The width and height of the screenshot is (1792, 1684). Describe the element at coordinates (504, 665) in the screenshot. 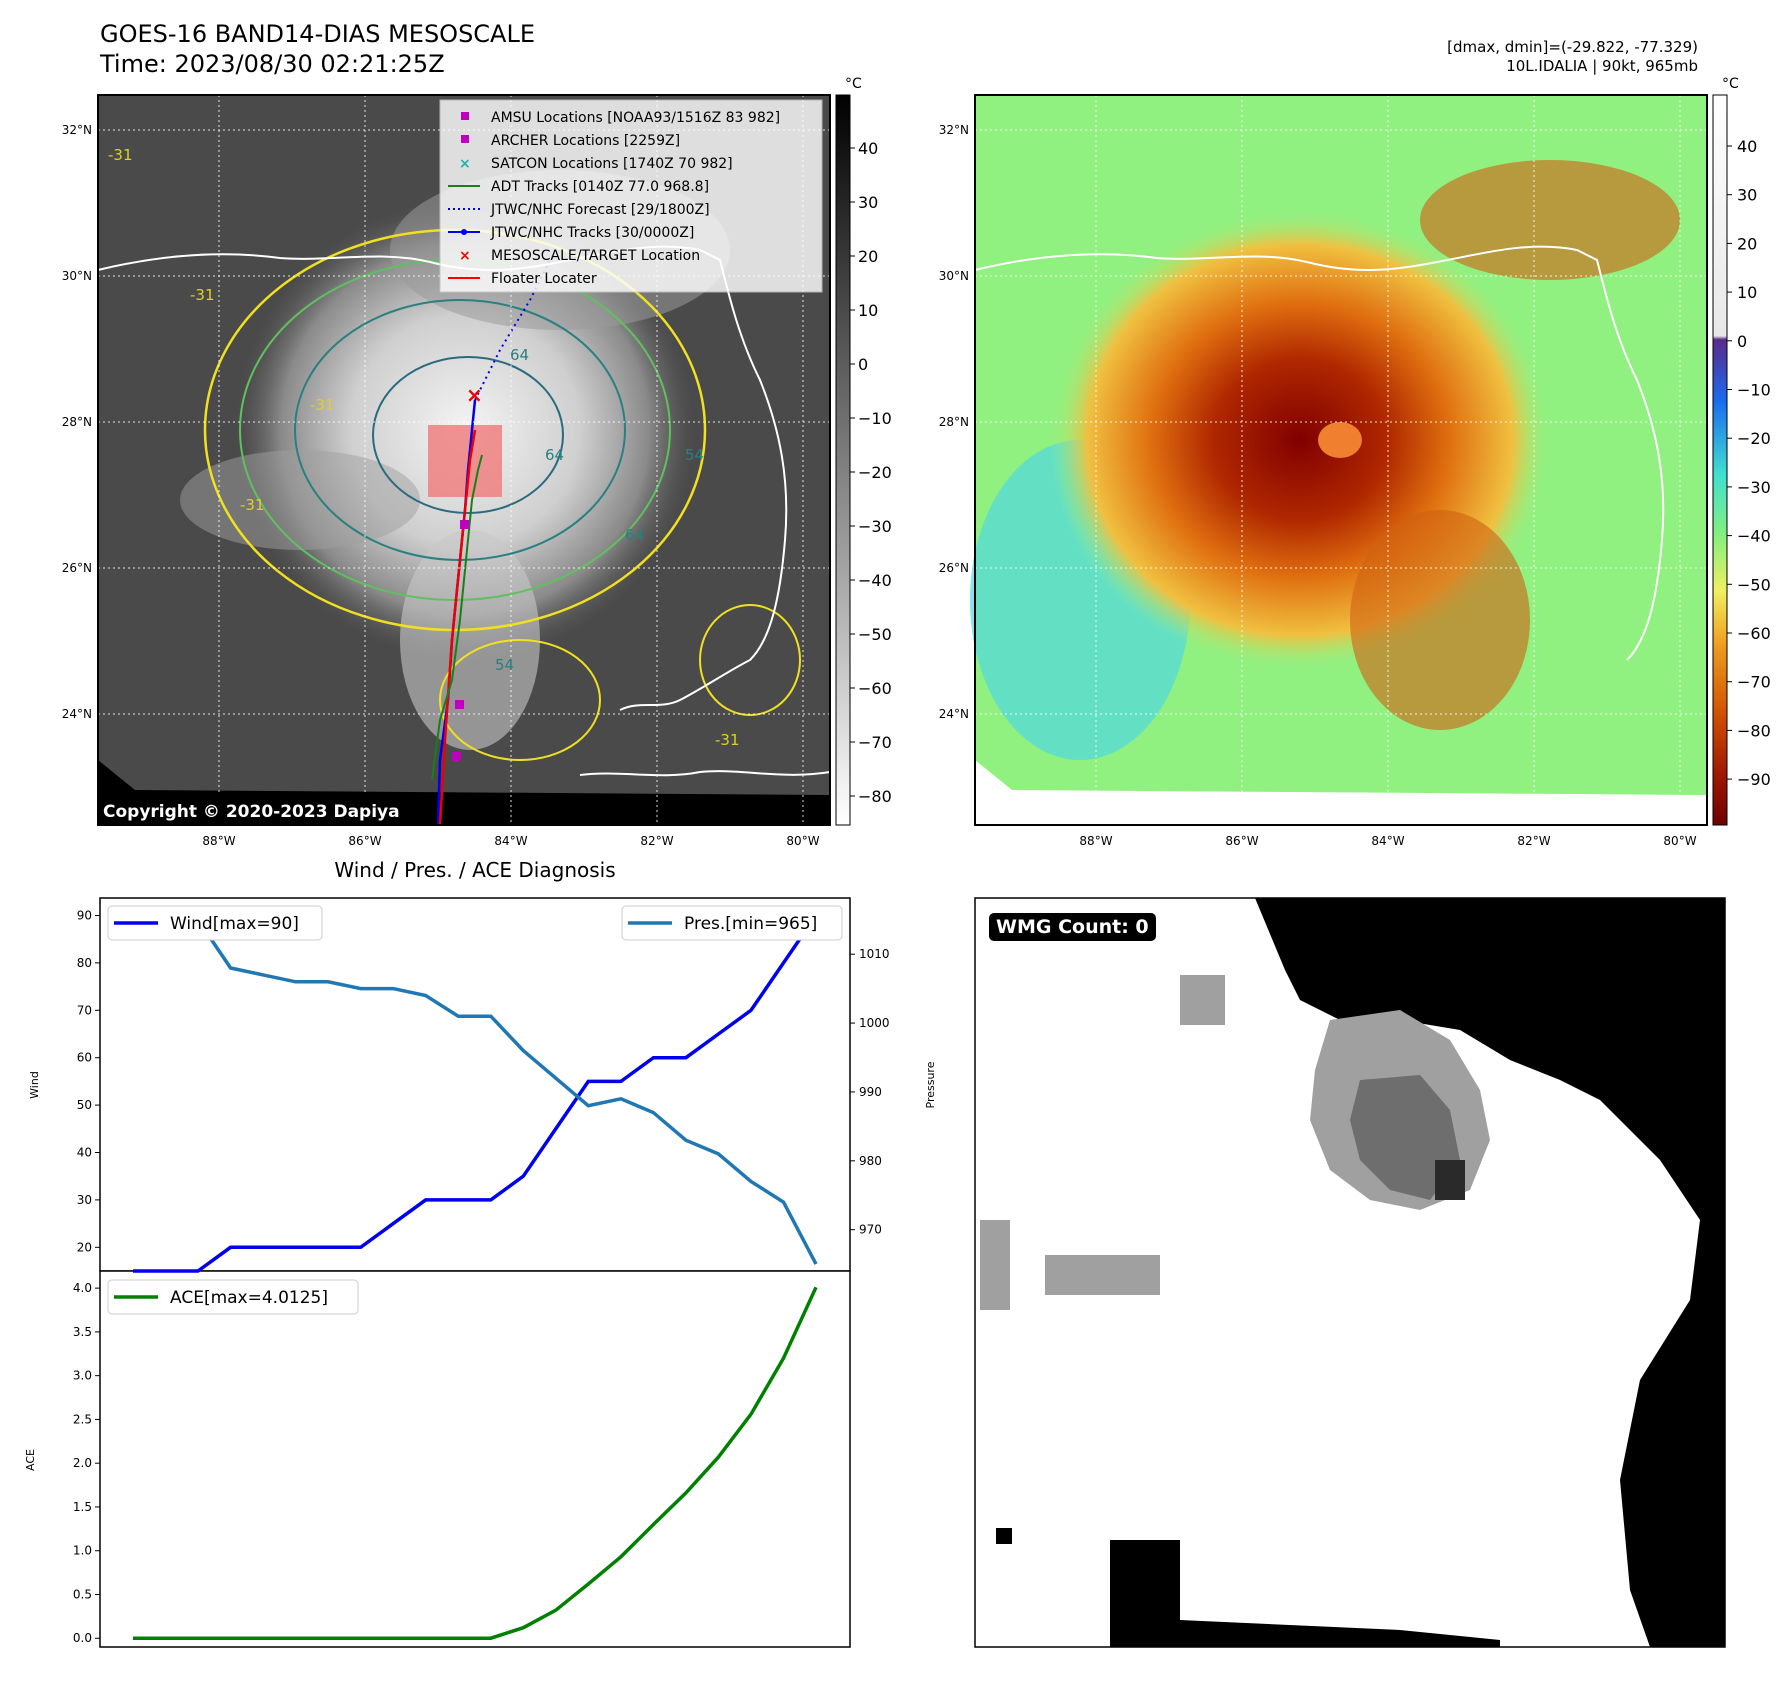

I see `contour-label: 54` at that location.